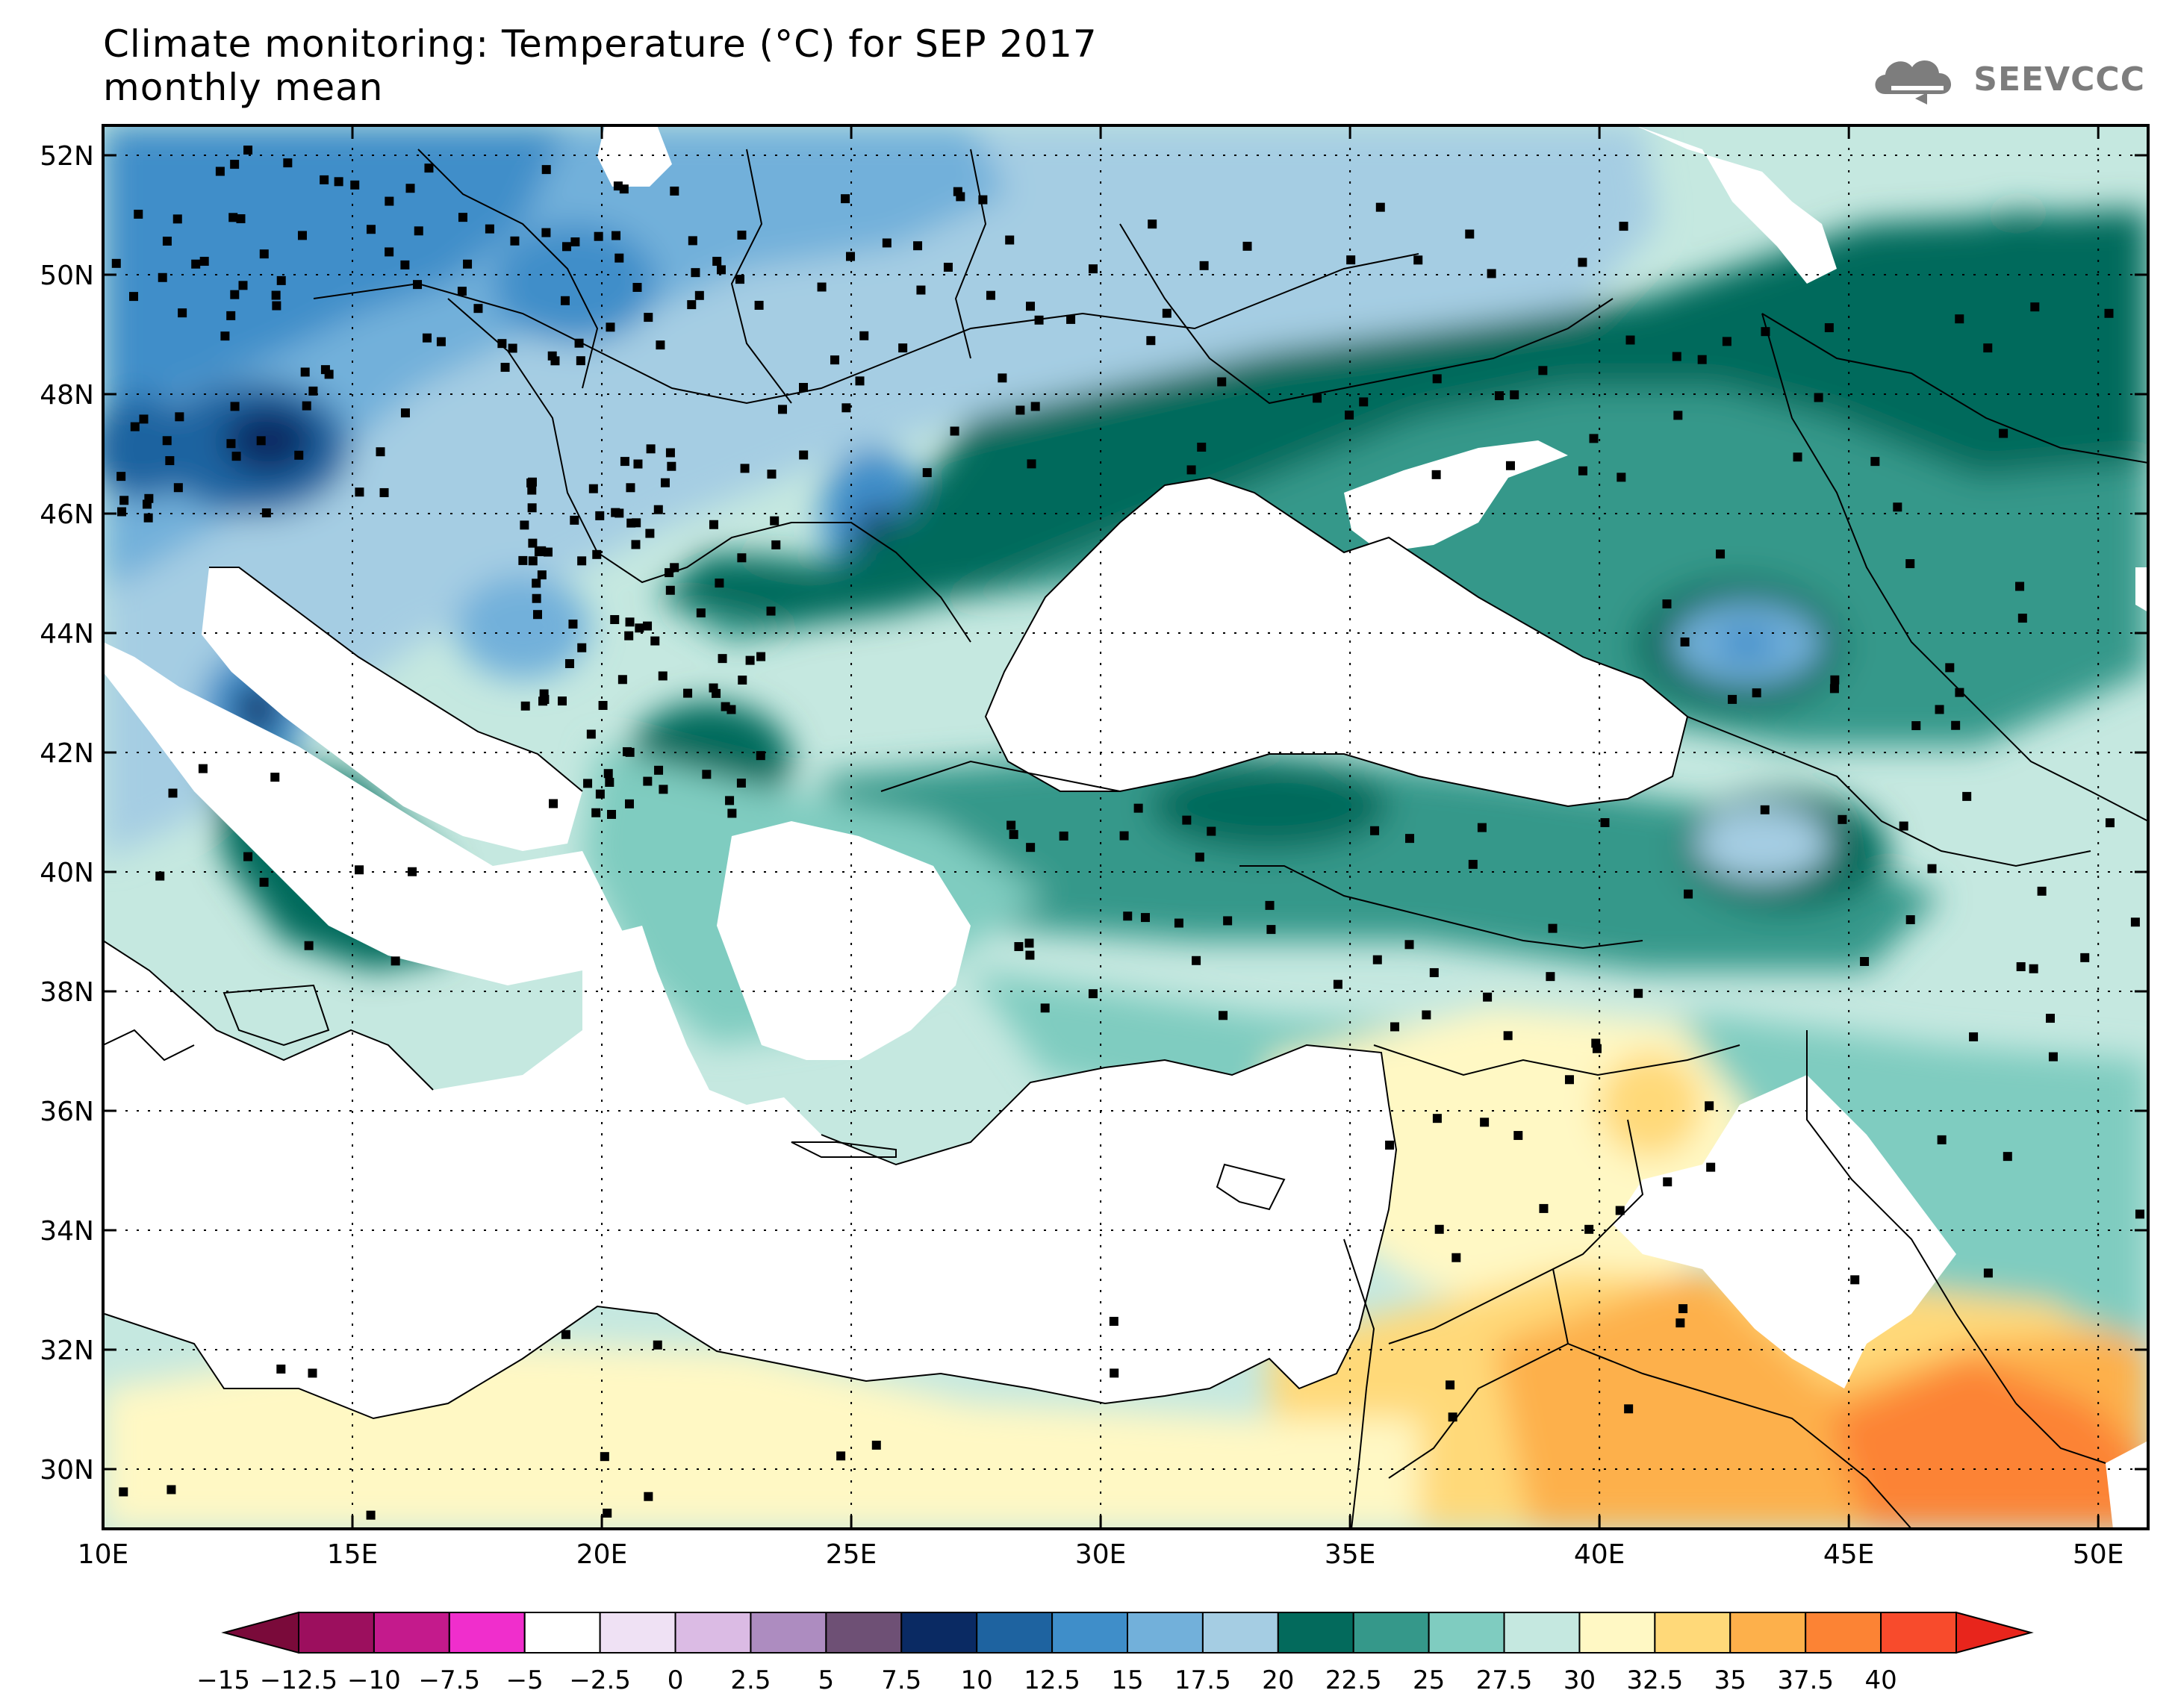 Image resolution: width=2175 pixels, height=1708 pixels. I want to click on colorbar-low-arrow, so click(260, 1632).